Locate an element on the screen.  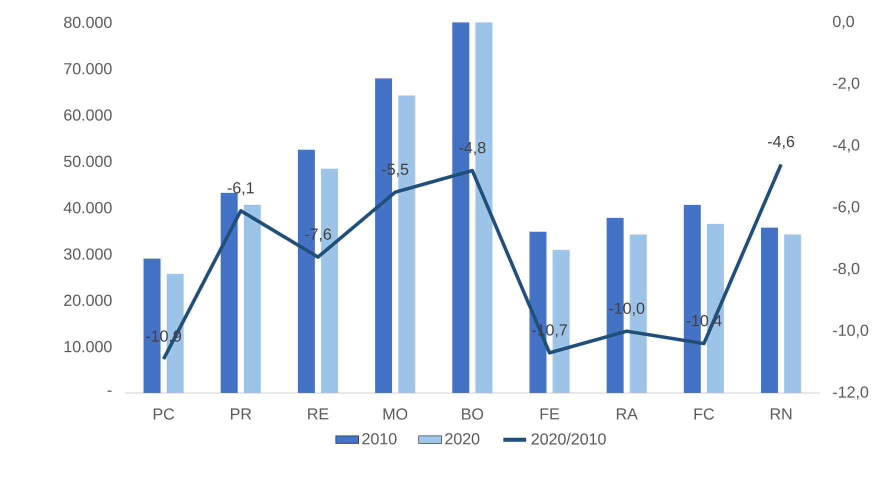
x-tick-label: PR is located at coordinates (241, 414).